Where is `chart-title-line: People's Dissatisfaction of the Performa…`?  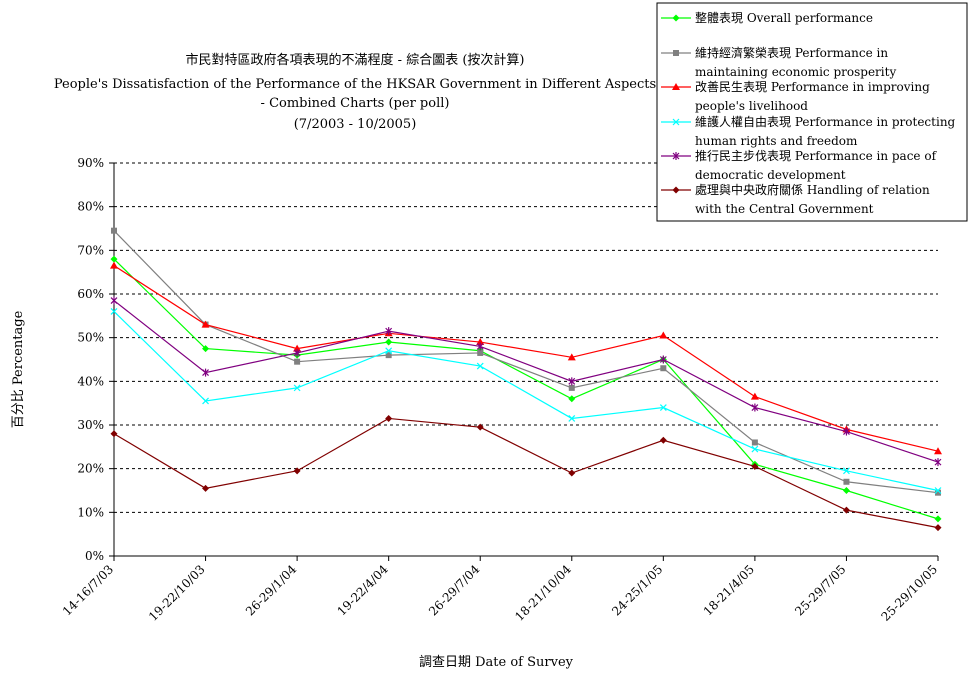 chart-title-line: People's Dissatisfaction of the Performa… is located at coordinates (355, 84).